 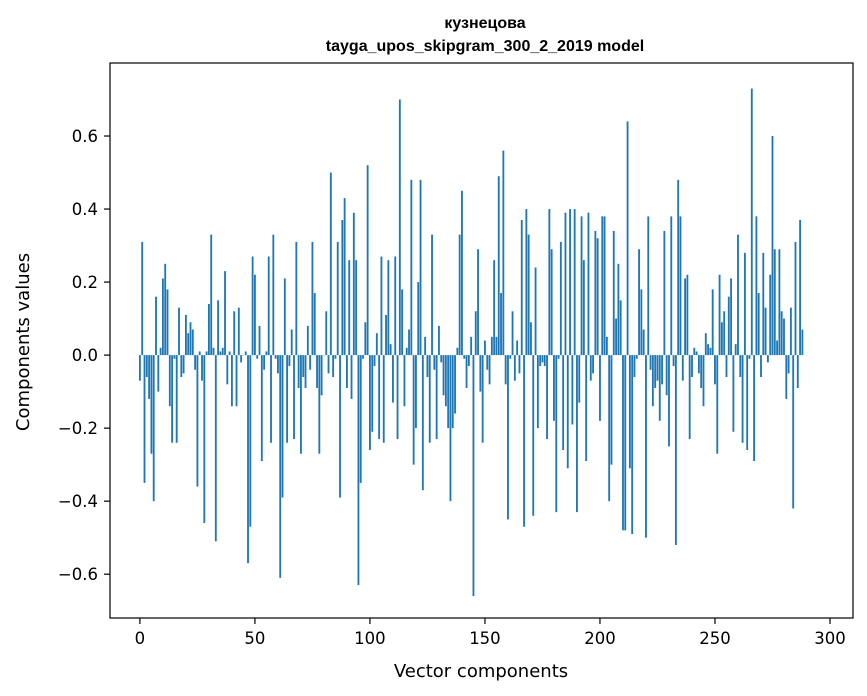 What do you see at coordinates (481, 671) in the screenshot?
I see `x-axis-label: Vector components` at bounding box center [481, 671].